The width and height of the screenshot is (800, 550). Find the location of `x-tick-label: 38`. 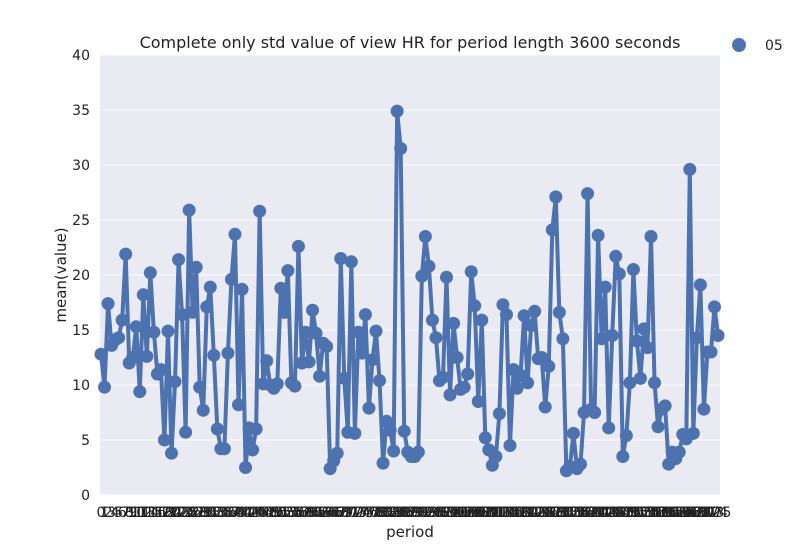

x-tick-label: 38 is located at coordinates (235, 513).